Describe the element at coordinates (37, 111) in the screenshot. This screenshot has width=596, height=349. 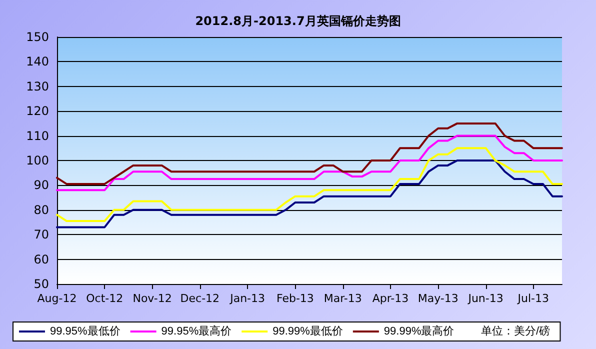
I see `y-tick-label: 120` at that location.